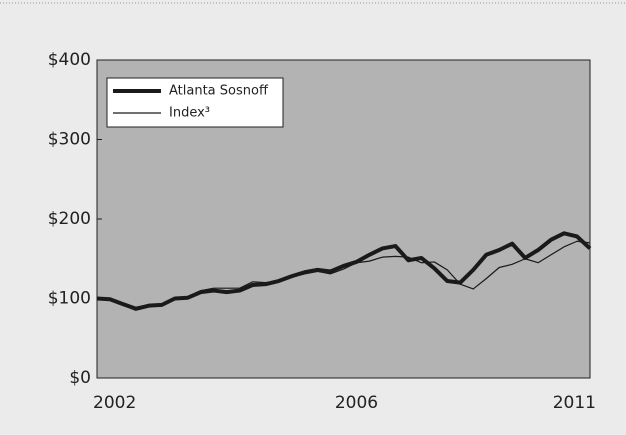  Describe the element at coordinates (343, 274) in the screenshot. I see `series-line` at that location.